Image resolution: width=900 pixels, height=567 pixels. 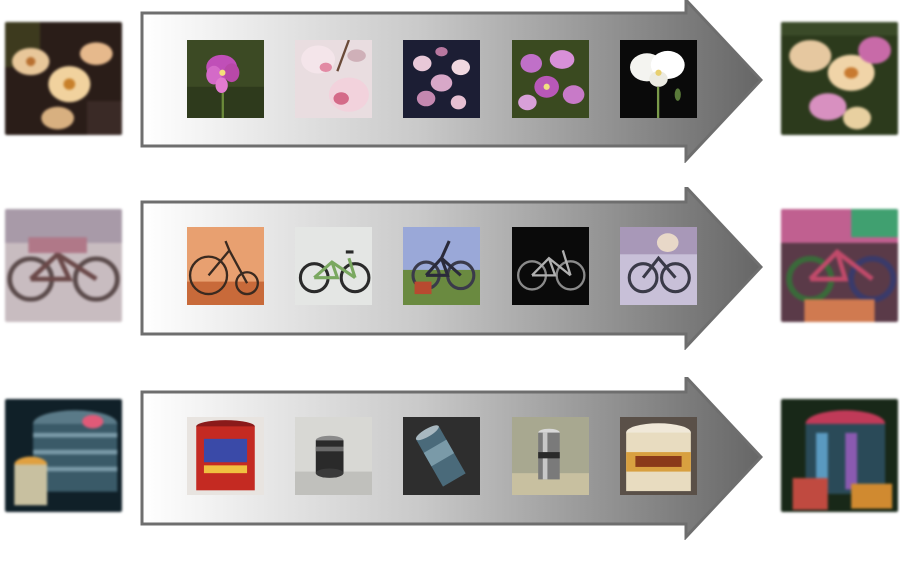 What do you see at coordinates (839, 265) in the screenshot?
I see `result-bicycle-image` at bounding box center [839, 265].